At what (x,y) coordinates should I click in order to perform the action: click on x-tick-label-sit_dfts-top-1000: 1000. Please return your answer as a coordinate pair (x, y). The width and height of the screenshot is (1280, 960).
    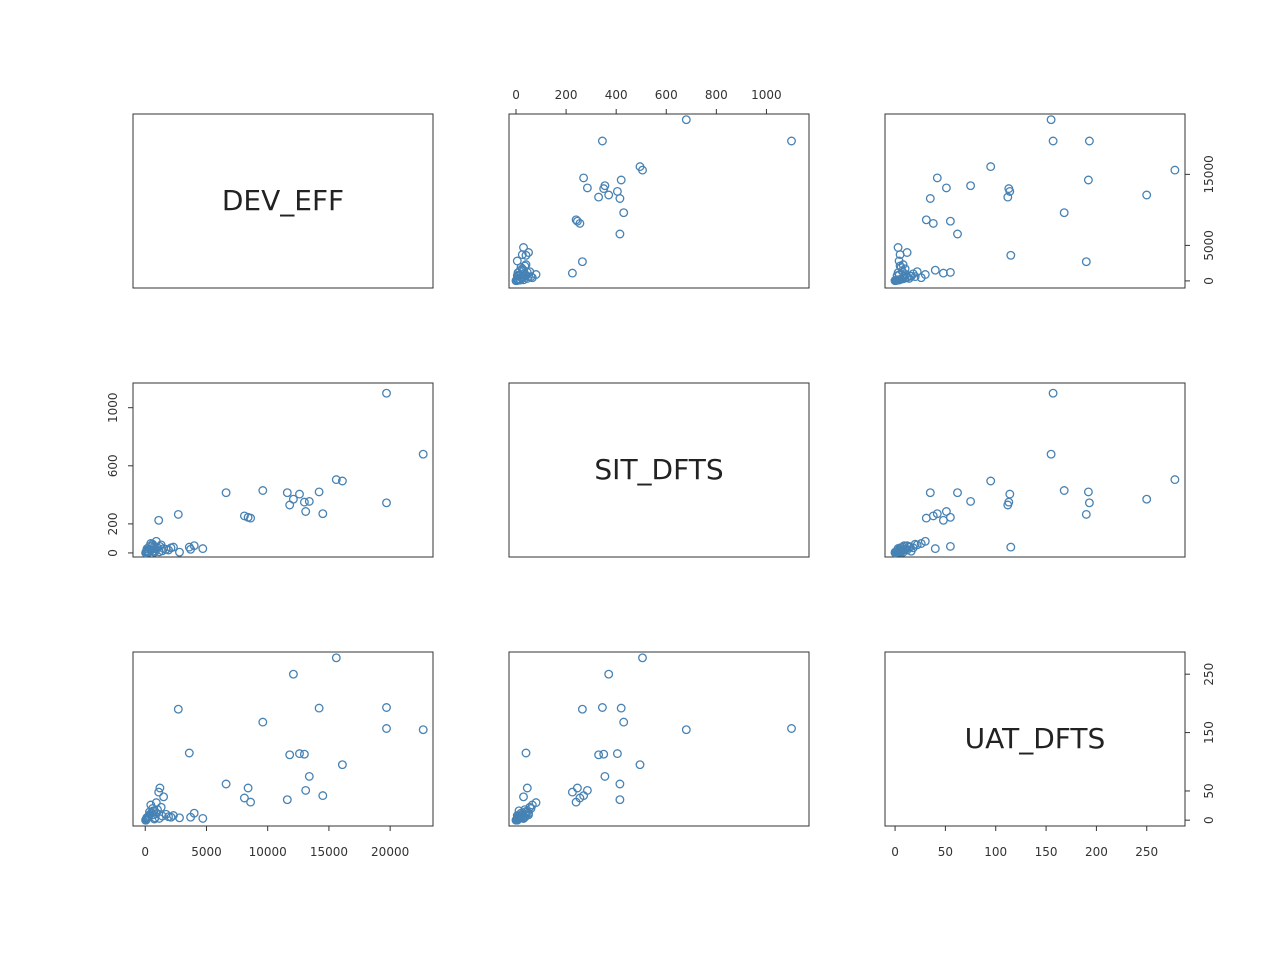
    Looking at the image, I should click on (766, 95).